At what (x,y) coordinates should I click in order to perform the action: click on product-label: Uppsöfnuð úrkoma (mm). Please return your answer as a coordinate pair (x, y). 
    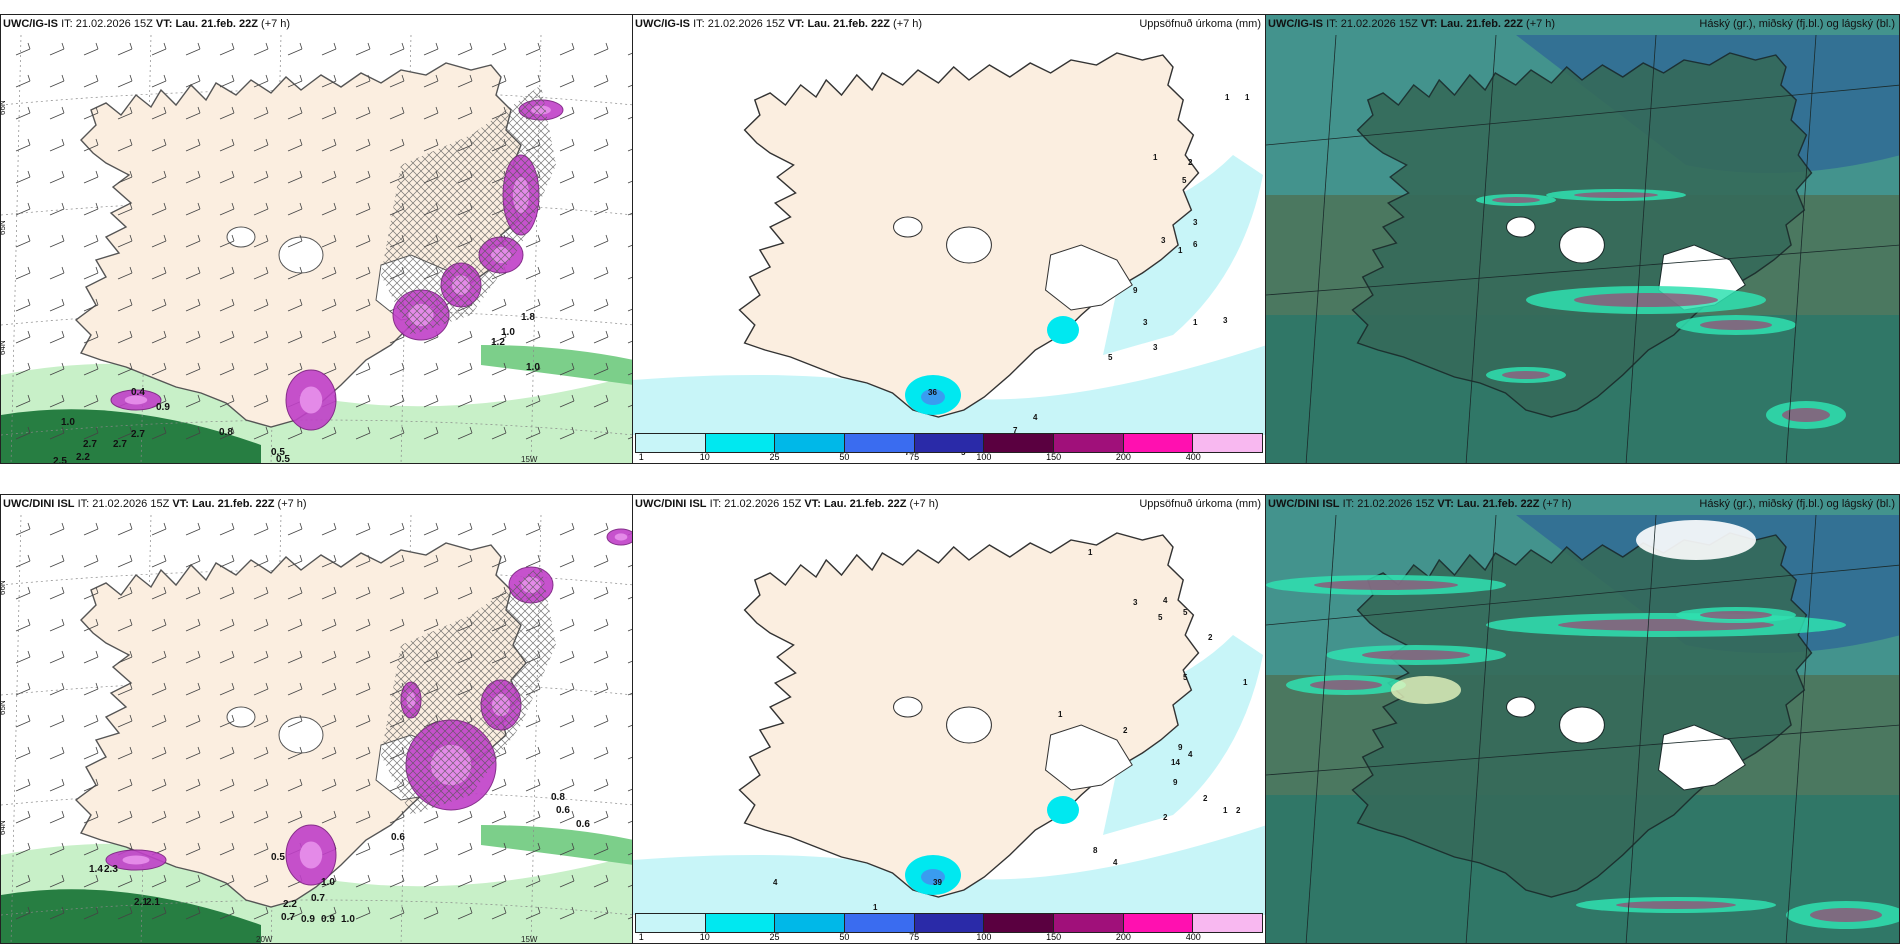
    Looking at the image, I should click on (1200, 24).